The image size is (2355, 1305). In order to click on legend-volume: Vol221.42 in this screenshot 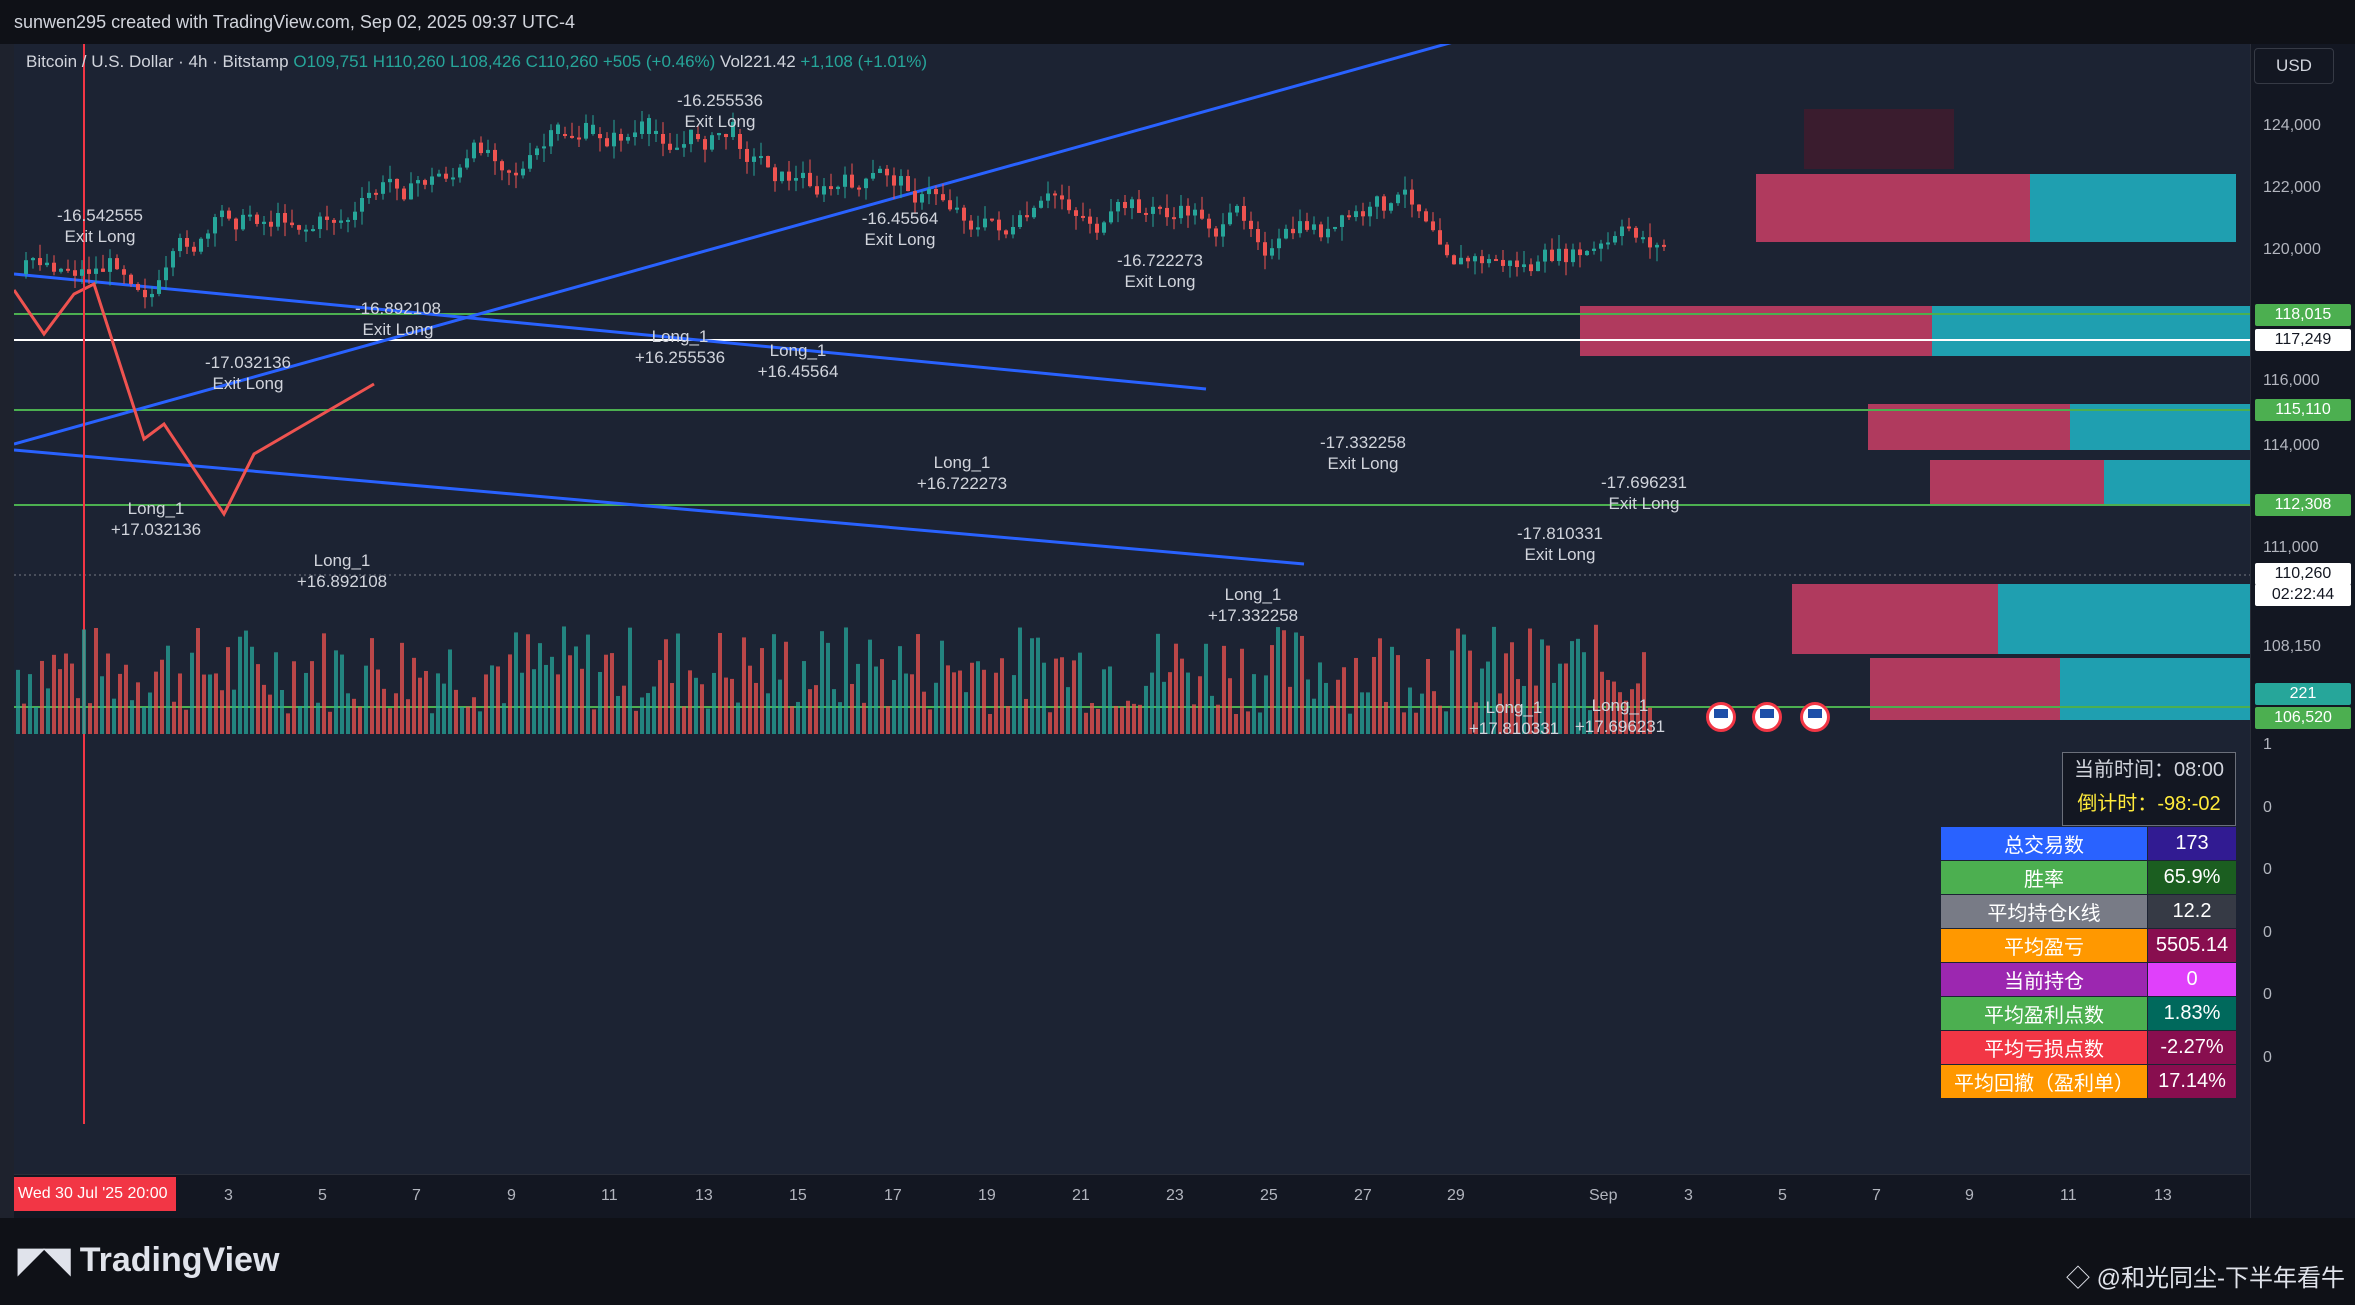, I will do `click(758, 61)`.